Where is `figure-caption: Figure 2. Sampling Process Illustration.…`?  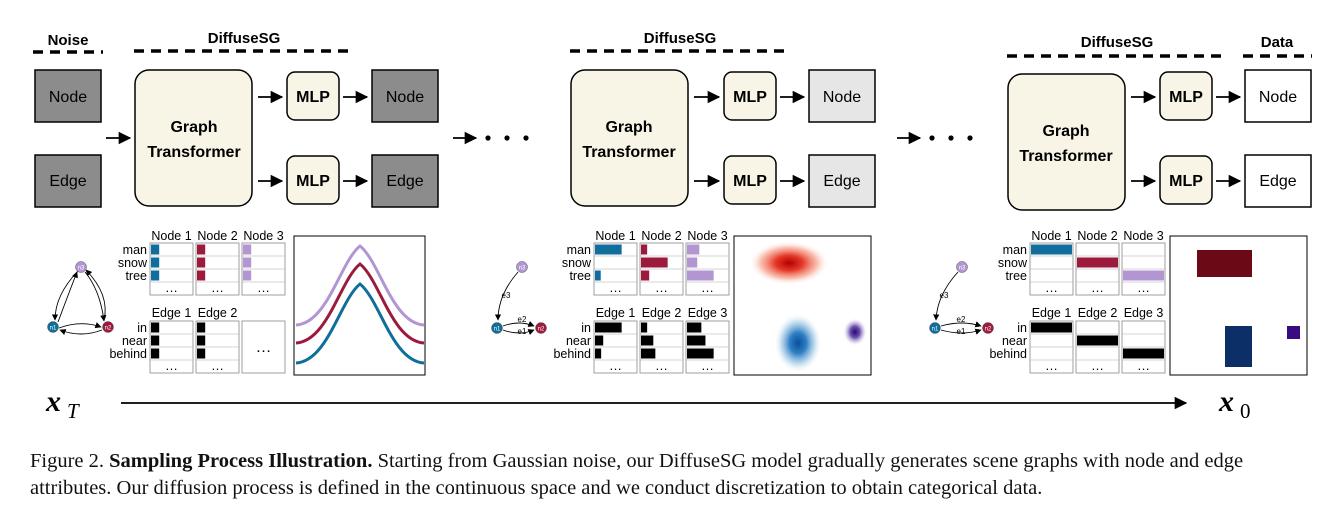
figure-caption: Figure 2. Sampling Process Illustration.… is located at coordinates (670, 475).